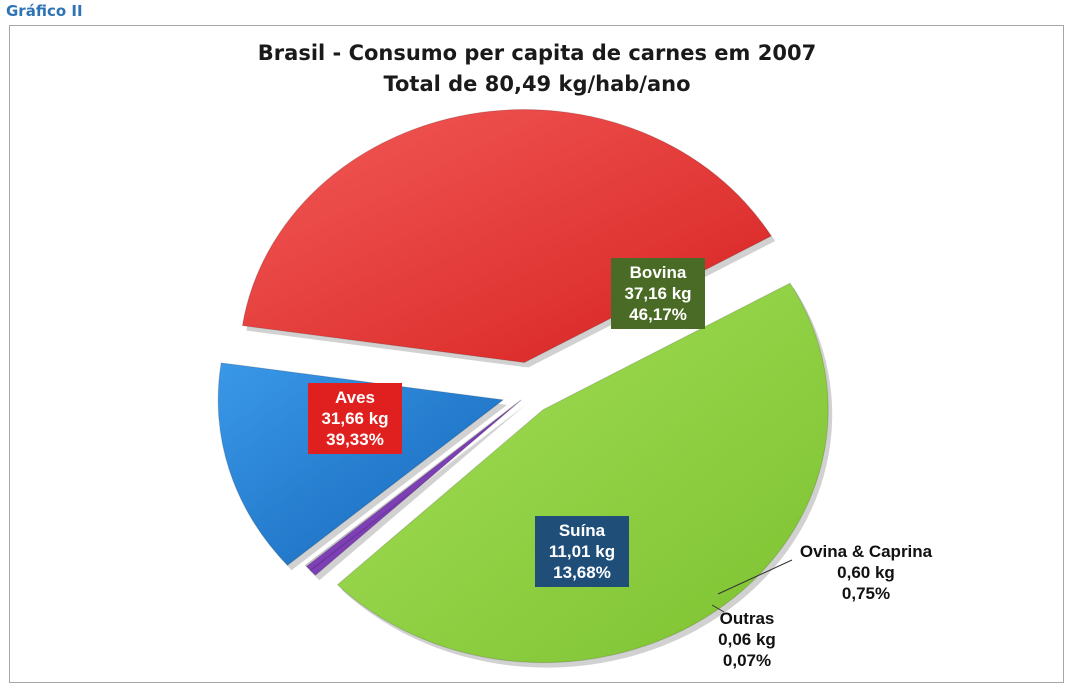 Image resolution: width=1074 pixels, height=692 pixels. I want to click on figure-caption: Gráfico II, so click(44, 11).